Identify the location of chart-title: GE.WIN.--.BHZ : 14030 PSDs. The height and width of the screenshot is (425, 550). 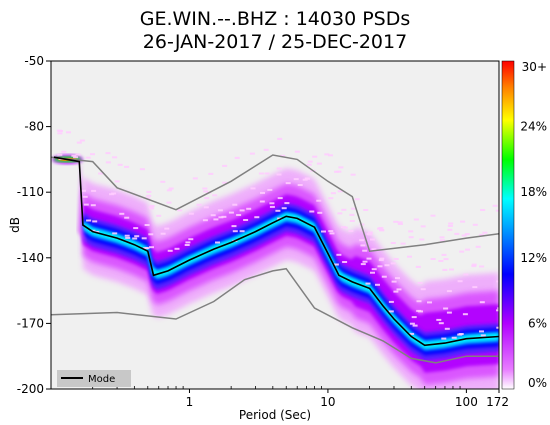
(275, 19).